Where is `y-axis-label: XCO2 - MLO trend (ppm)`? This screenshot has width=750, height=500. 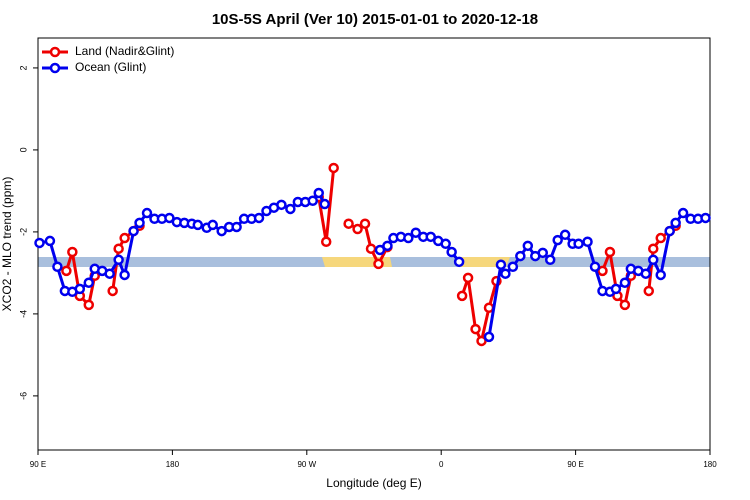 y-axis-label: XCO2 - MLO trend (ppm) is located at coordinates (7, 244).